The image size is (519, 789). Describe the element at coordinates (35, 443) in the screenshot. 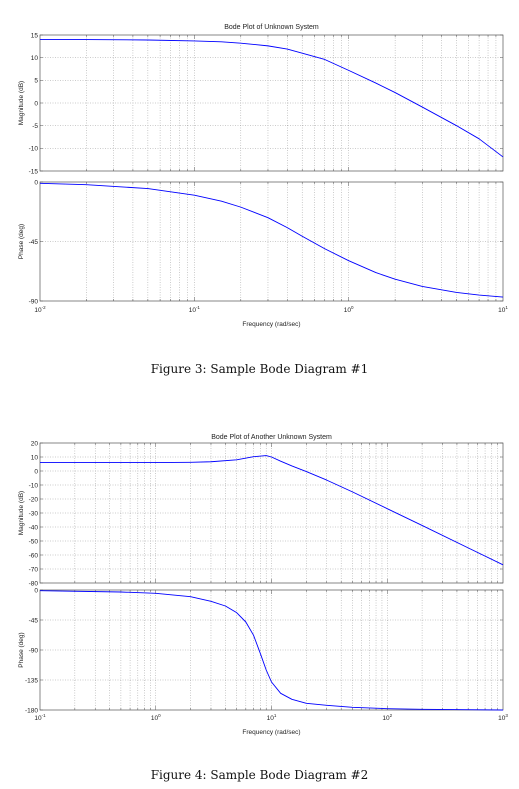

I see `y-tick-label: 20` at that location.